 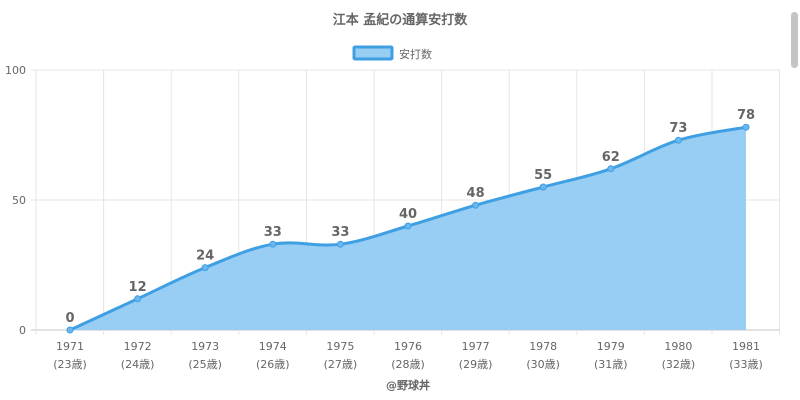 What do you see at coordinates (19, 200) in the screenshot?
I see `y-tick-label: 50` at bounding box center [19, 200].